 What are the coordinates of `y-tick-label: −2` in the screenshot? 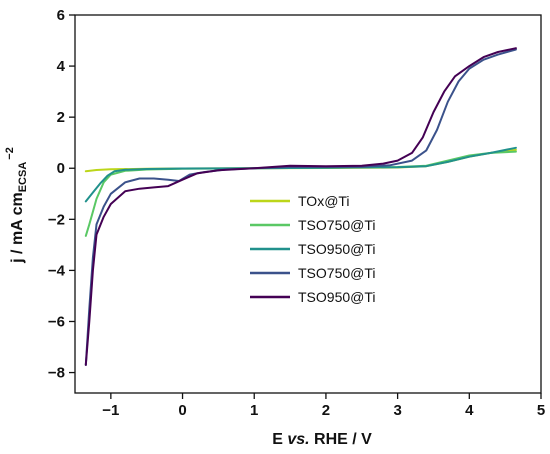 It's located at (56, 219).